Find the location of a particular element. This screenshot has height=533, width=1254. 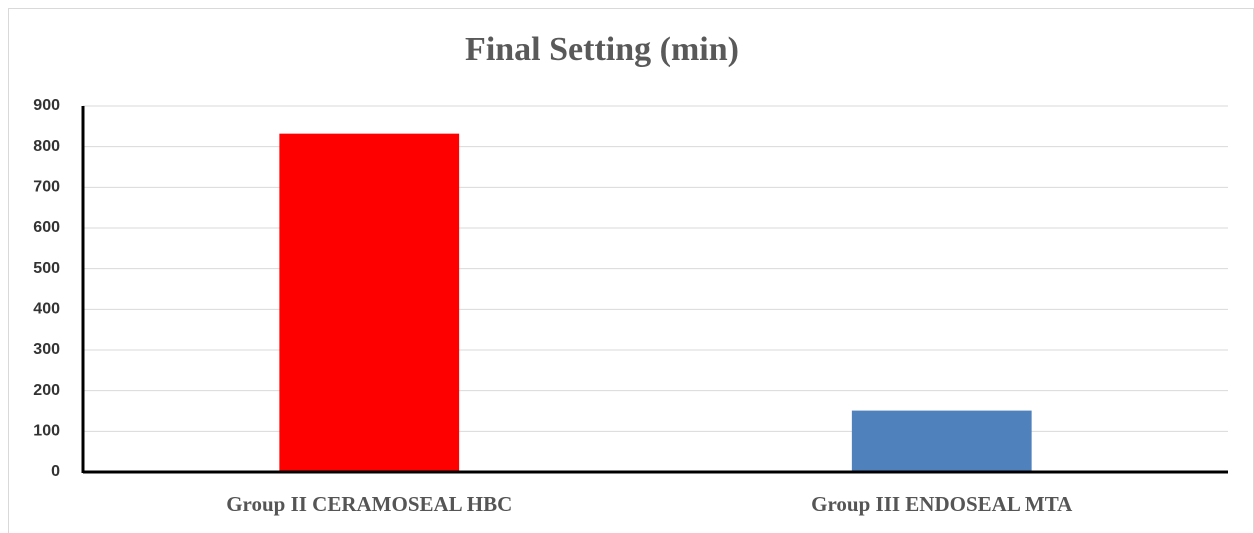

y-tick-label: 600 is located at coordinates (46, 227).